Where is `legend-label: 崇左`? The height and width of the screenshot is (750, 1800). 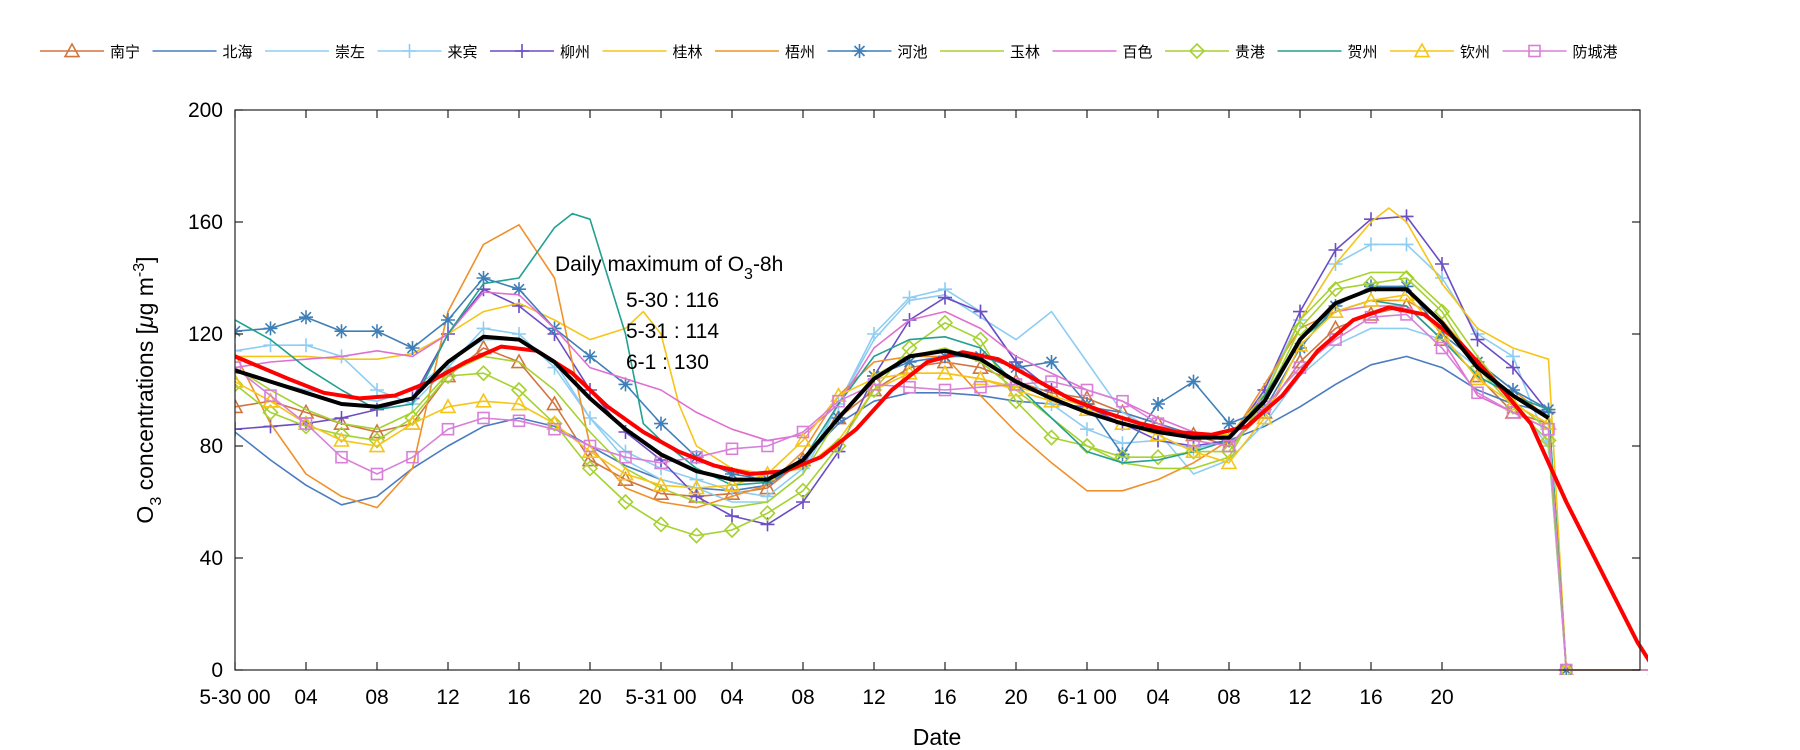 legend-label: 崇左 is located at coordinates (350, 52).